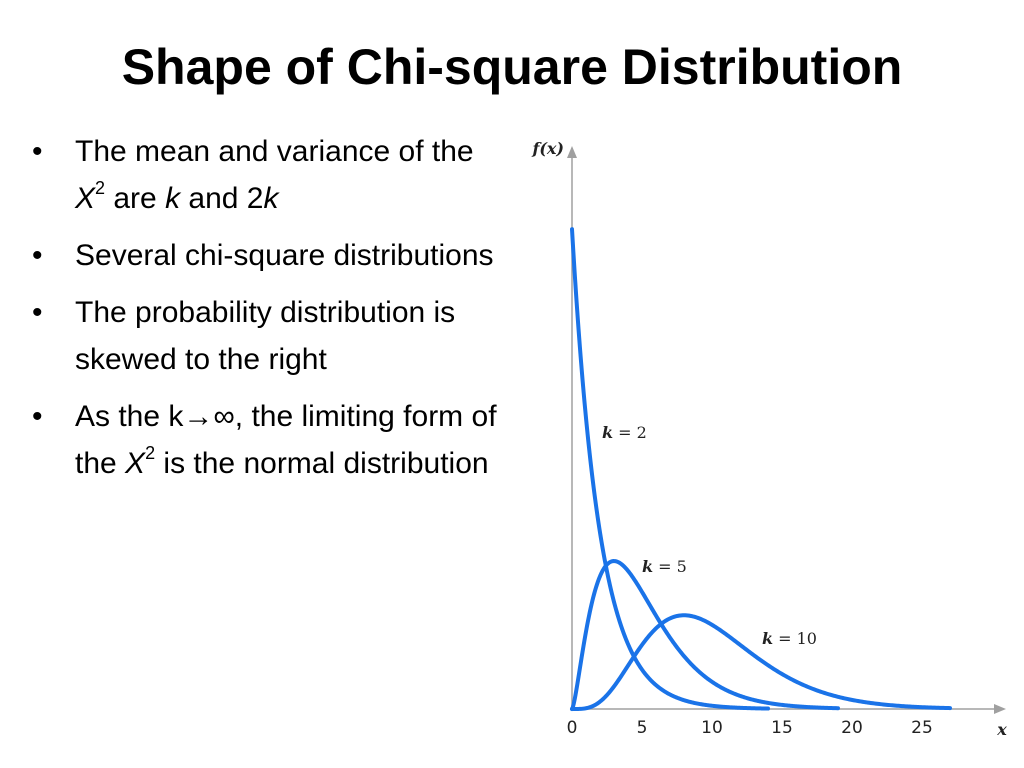  I want to click on series-label-value: = 5, so click(672, 566).